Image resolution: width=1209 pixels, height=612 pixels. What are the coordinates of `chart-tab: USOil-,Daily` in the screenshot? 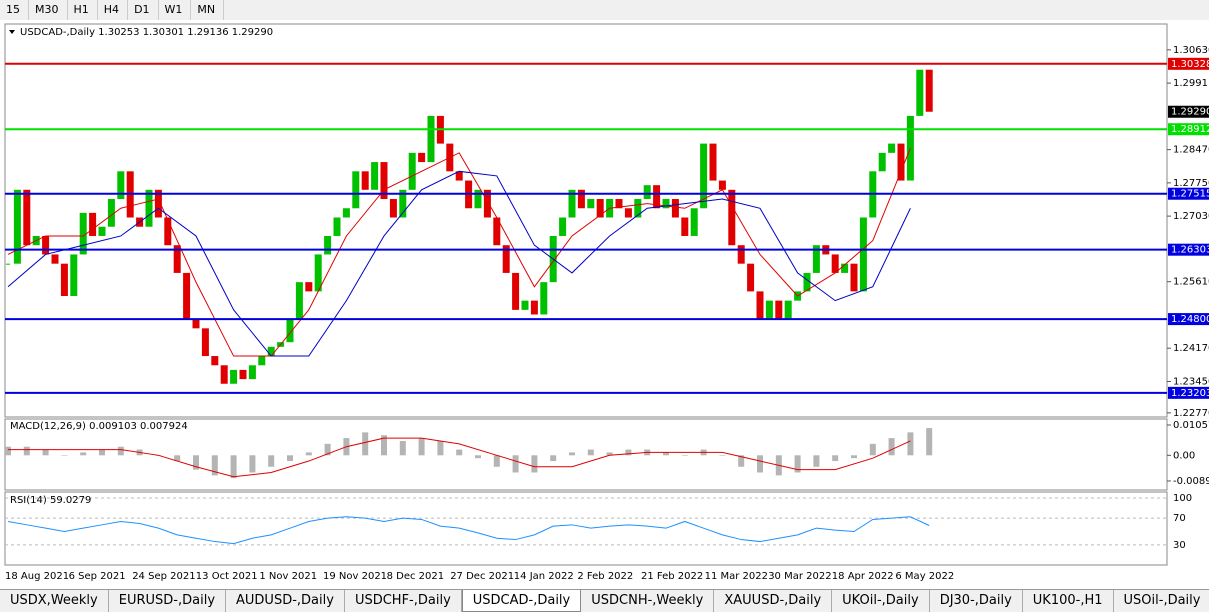 It's located at (1161, 601).